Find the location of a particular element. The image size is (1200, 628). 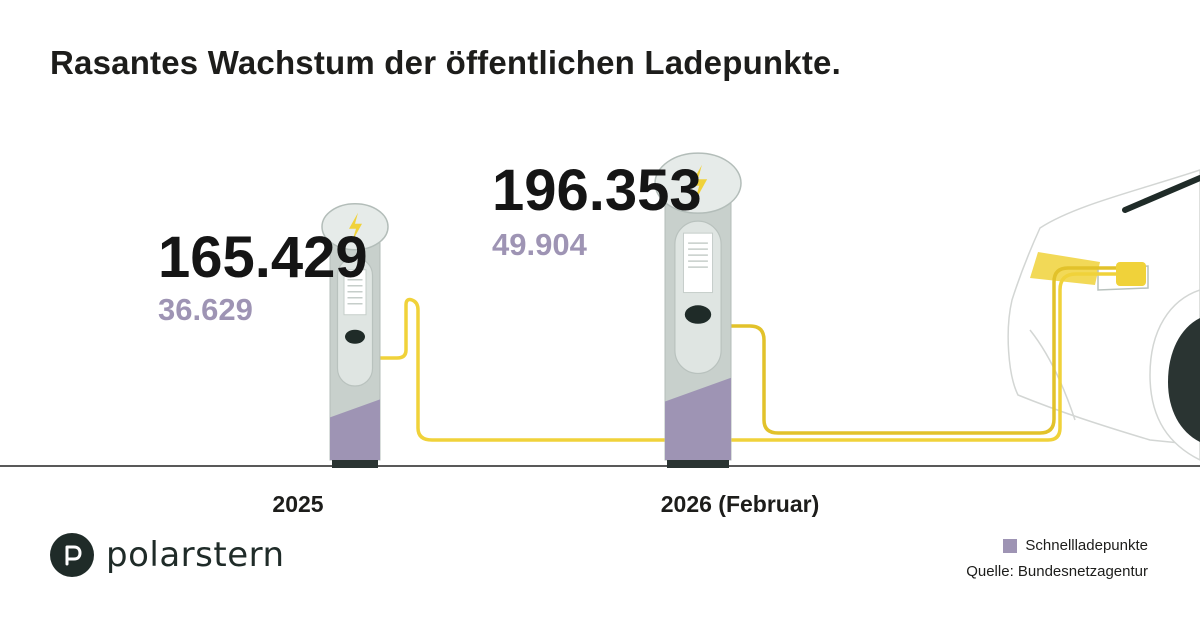

pillar-screen-2026 is located at coordinates (698, 263).